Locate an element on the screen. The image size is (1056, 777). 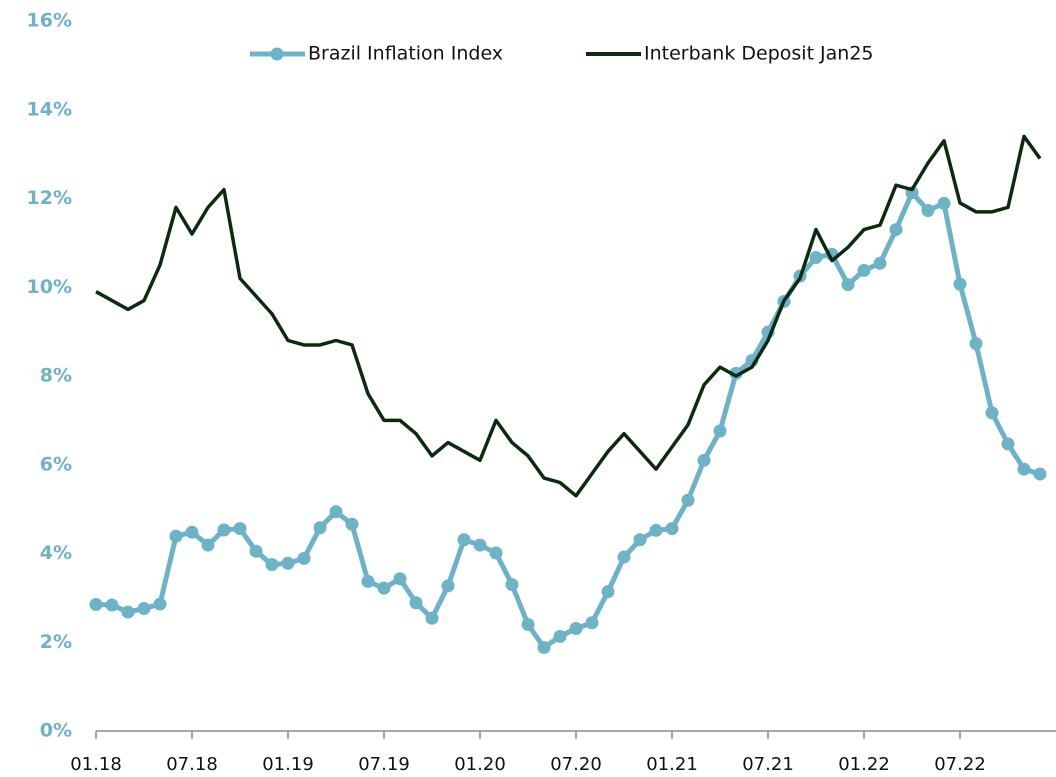
x-tick-label: 07.20 is located at coordinates (576, 764).